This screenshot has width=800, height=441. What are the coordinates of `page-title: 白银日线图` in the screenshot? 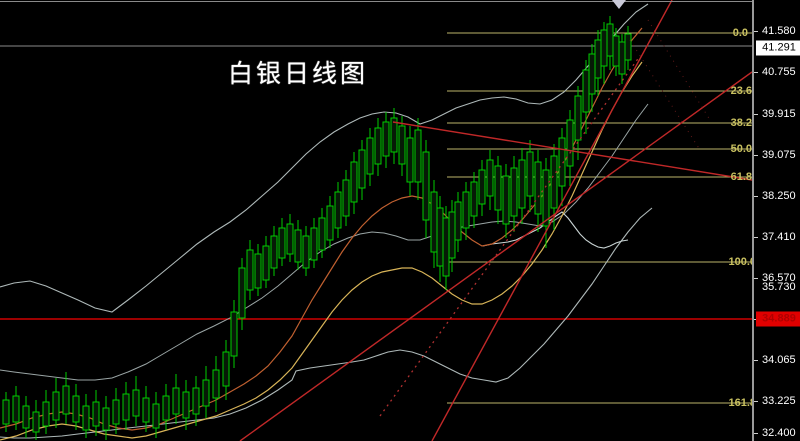 It's located at (298, 73).